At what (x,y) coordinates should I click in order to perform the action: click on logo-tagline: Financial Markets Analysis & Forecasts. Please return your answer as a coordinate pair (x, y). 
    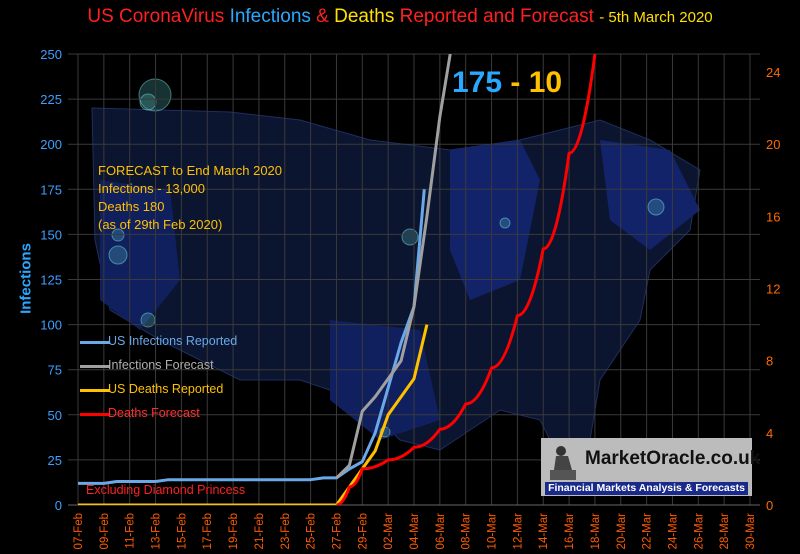
    Looking at the image, I should click on (646, 488).